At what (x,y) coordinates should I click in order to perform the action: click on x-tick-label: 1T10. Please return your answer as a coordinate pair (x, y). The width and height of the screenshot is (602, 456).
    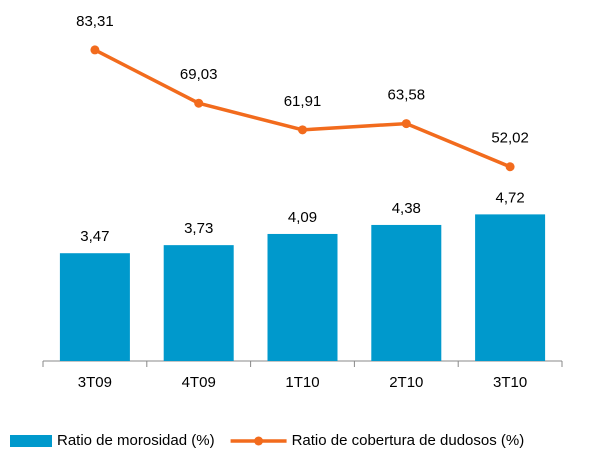
    Looking at the image, I should click on (302, 382).